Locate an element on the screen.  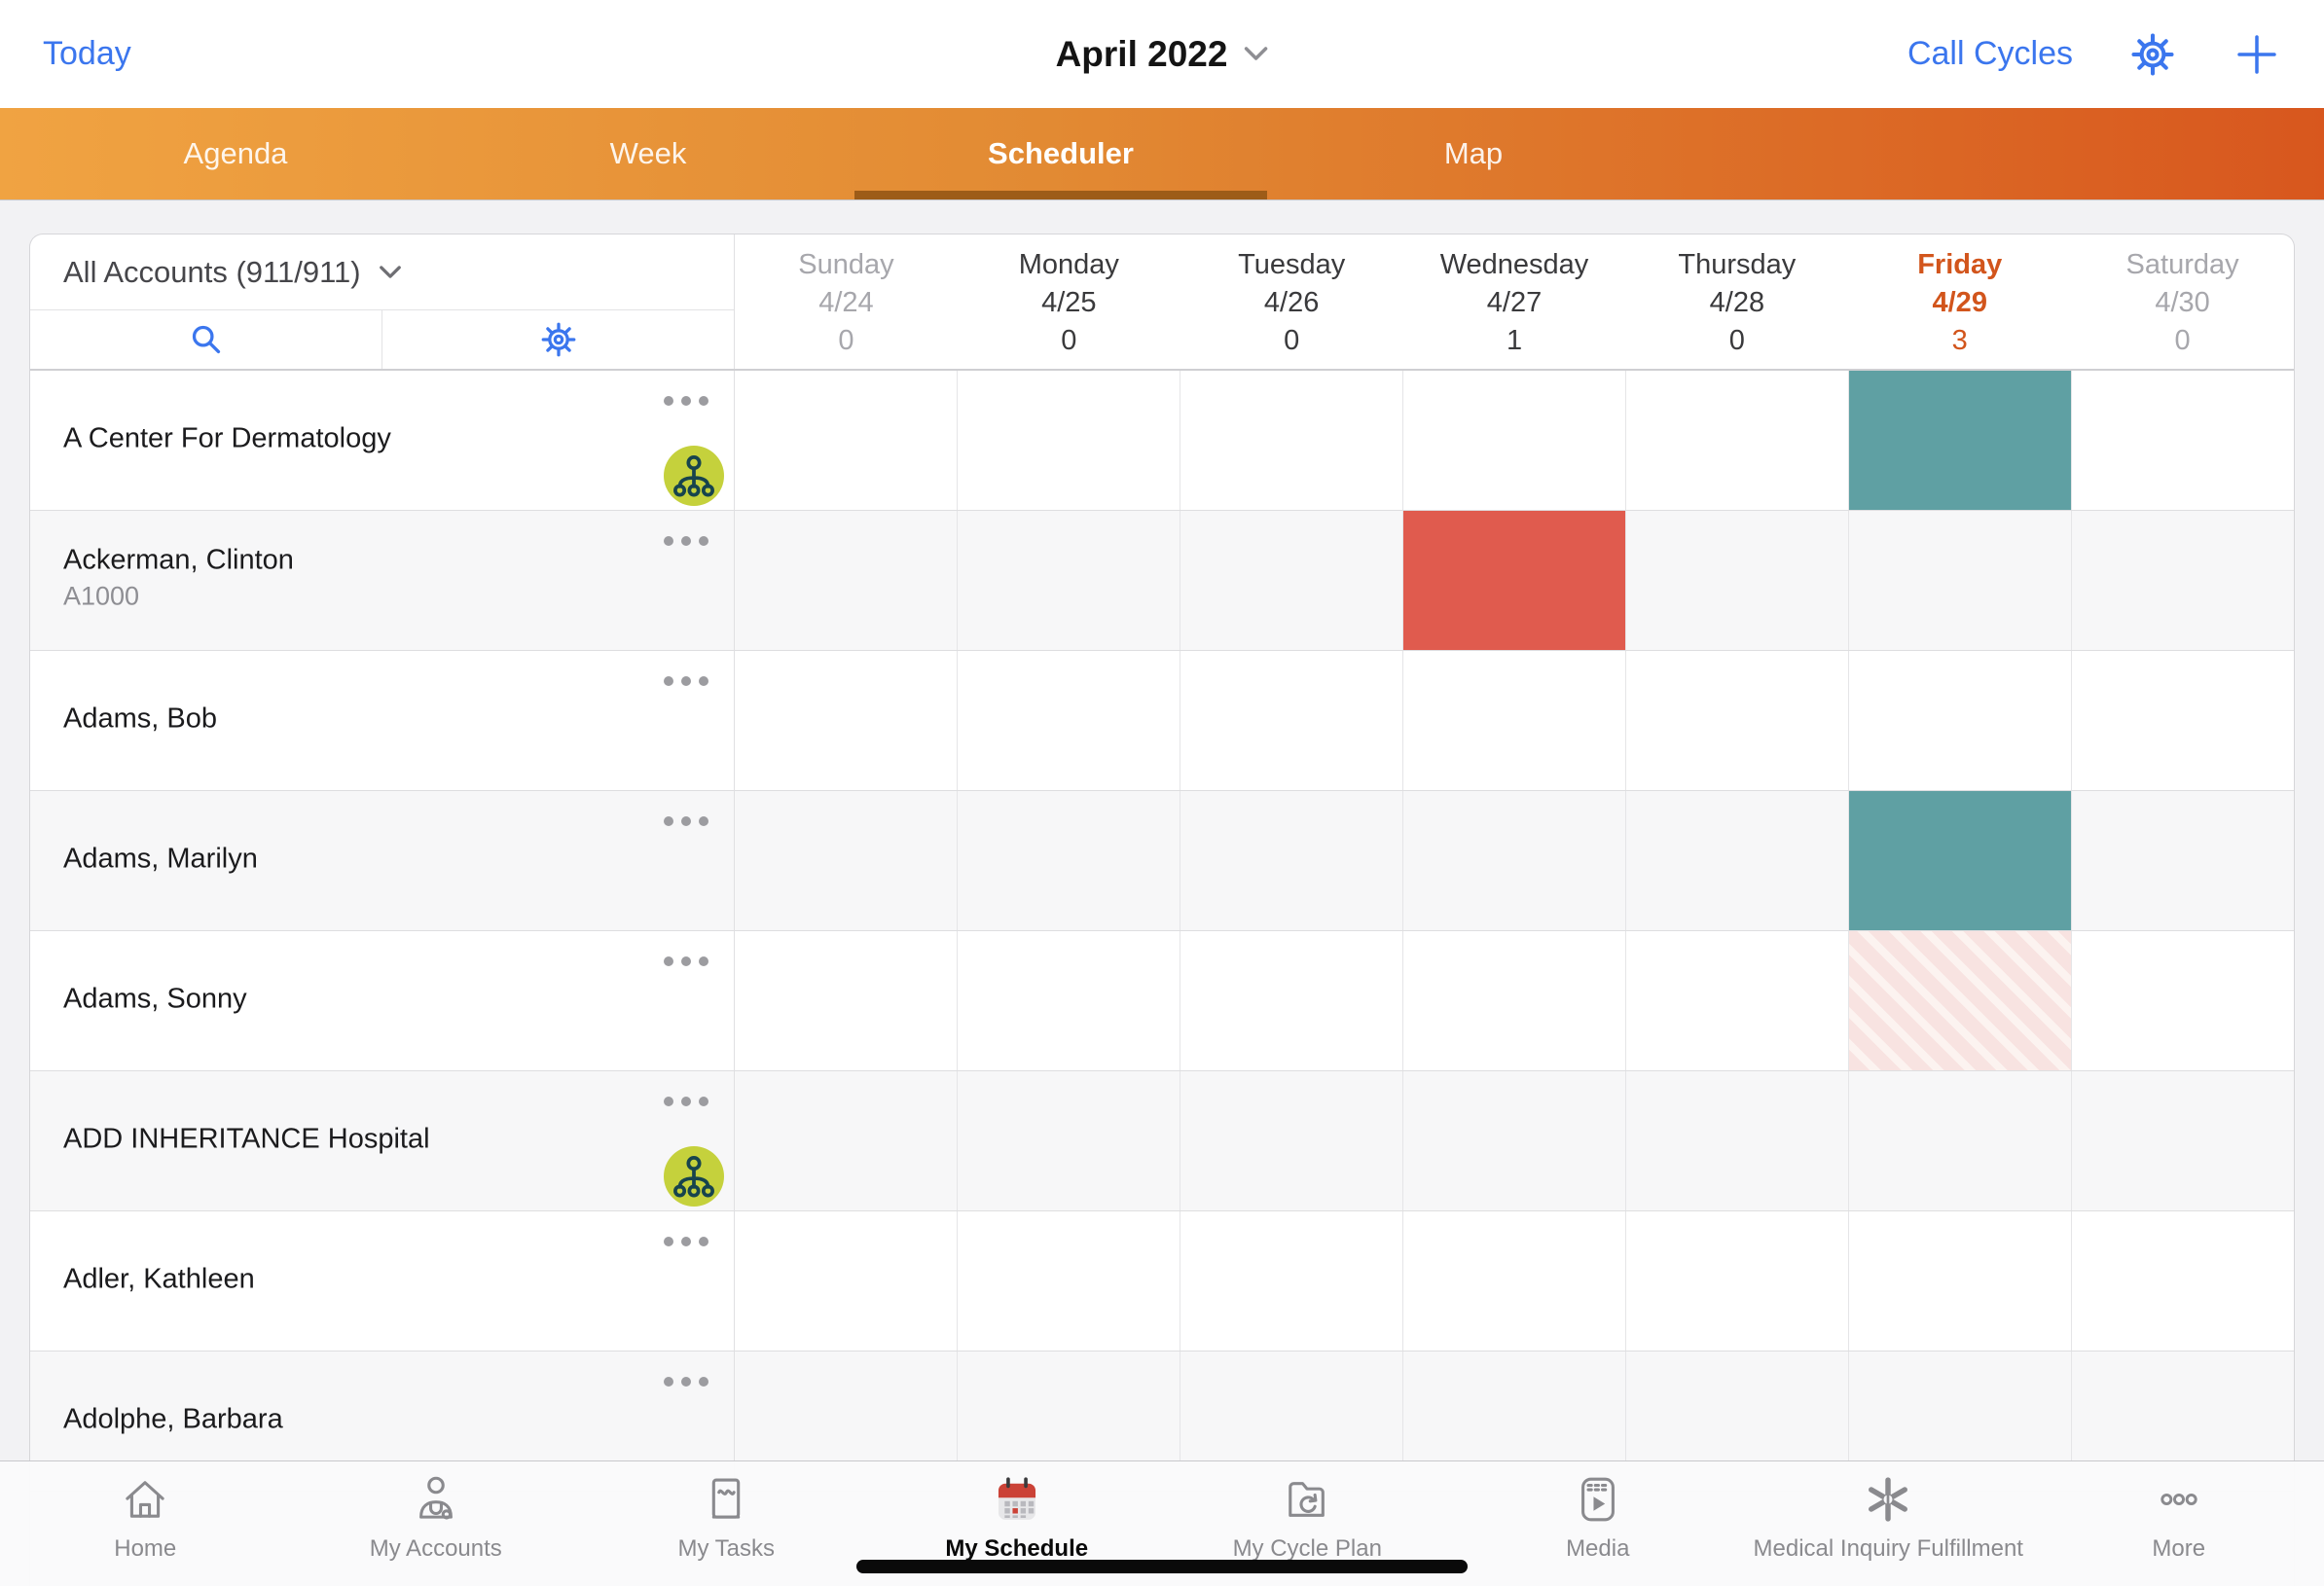
event-cell-call-missed is located at coordinates (1514, 580).